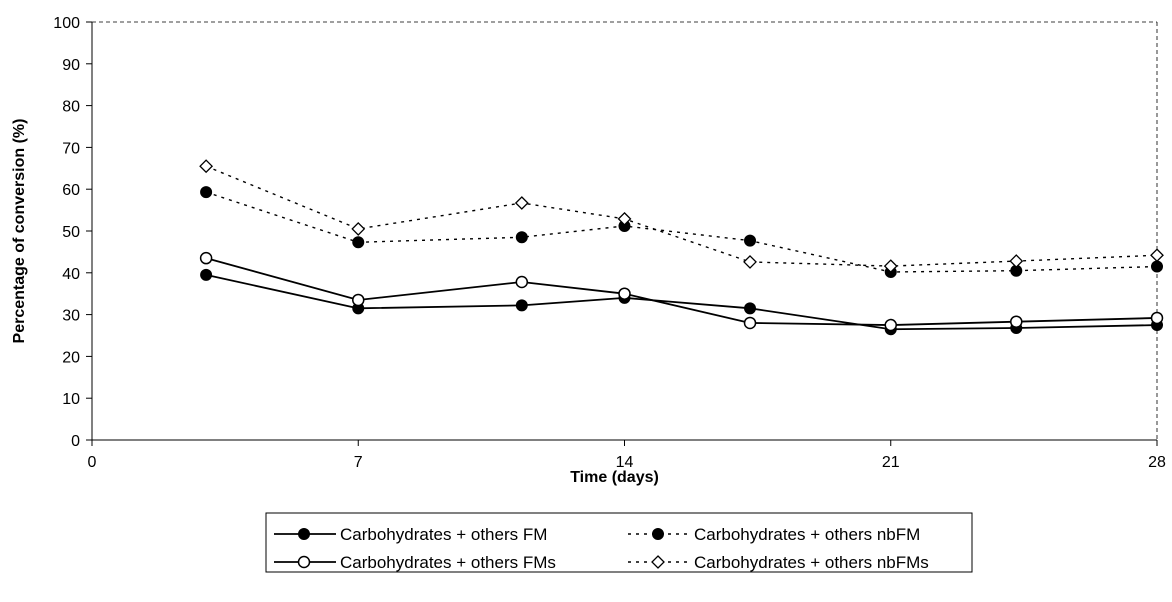  I want to click on legend-label: Carbohydrates + others nbFMs, so click(811, 562).